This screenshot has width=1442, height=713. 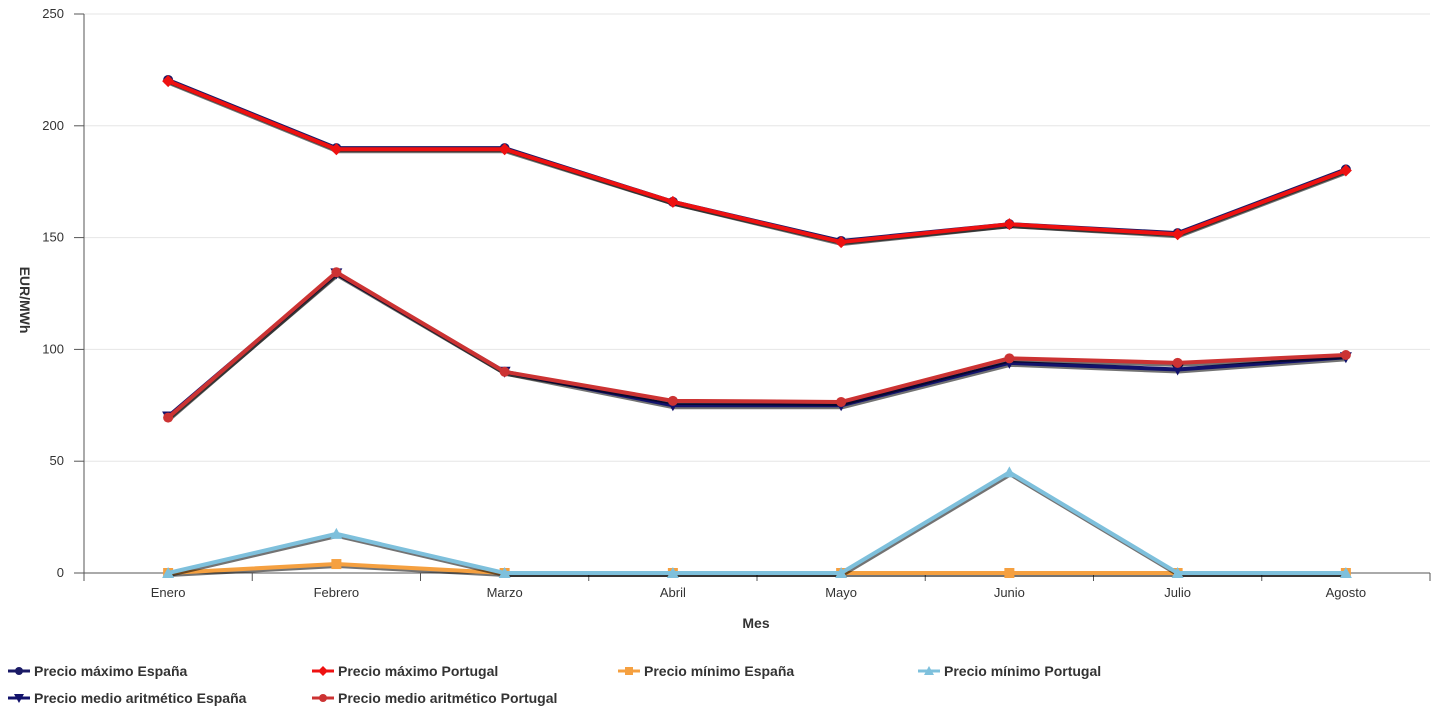 What do you see at coordinates (1009, 592) in the screenshot?
I see `x-tick-label: Junio` at bounding box center [1009, 592].